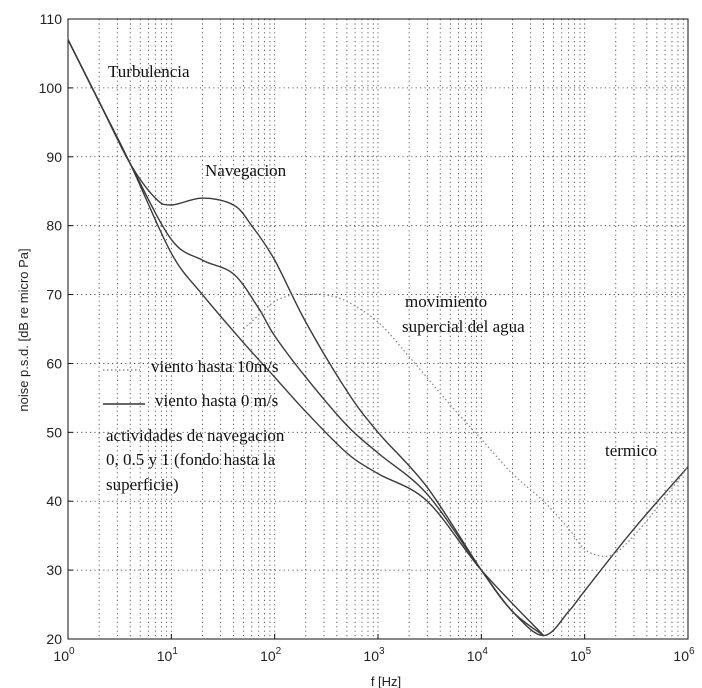 This screenshot has width=702, height=688. Describe the element at coordinates (246, 170) in the screenshot. I see `annotation-navegacion: Navegacion` at that location.